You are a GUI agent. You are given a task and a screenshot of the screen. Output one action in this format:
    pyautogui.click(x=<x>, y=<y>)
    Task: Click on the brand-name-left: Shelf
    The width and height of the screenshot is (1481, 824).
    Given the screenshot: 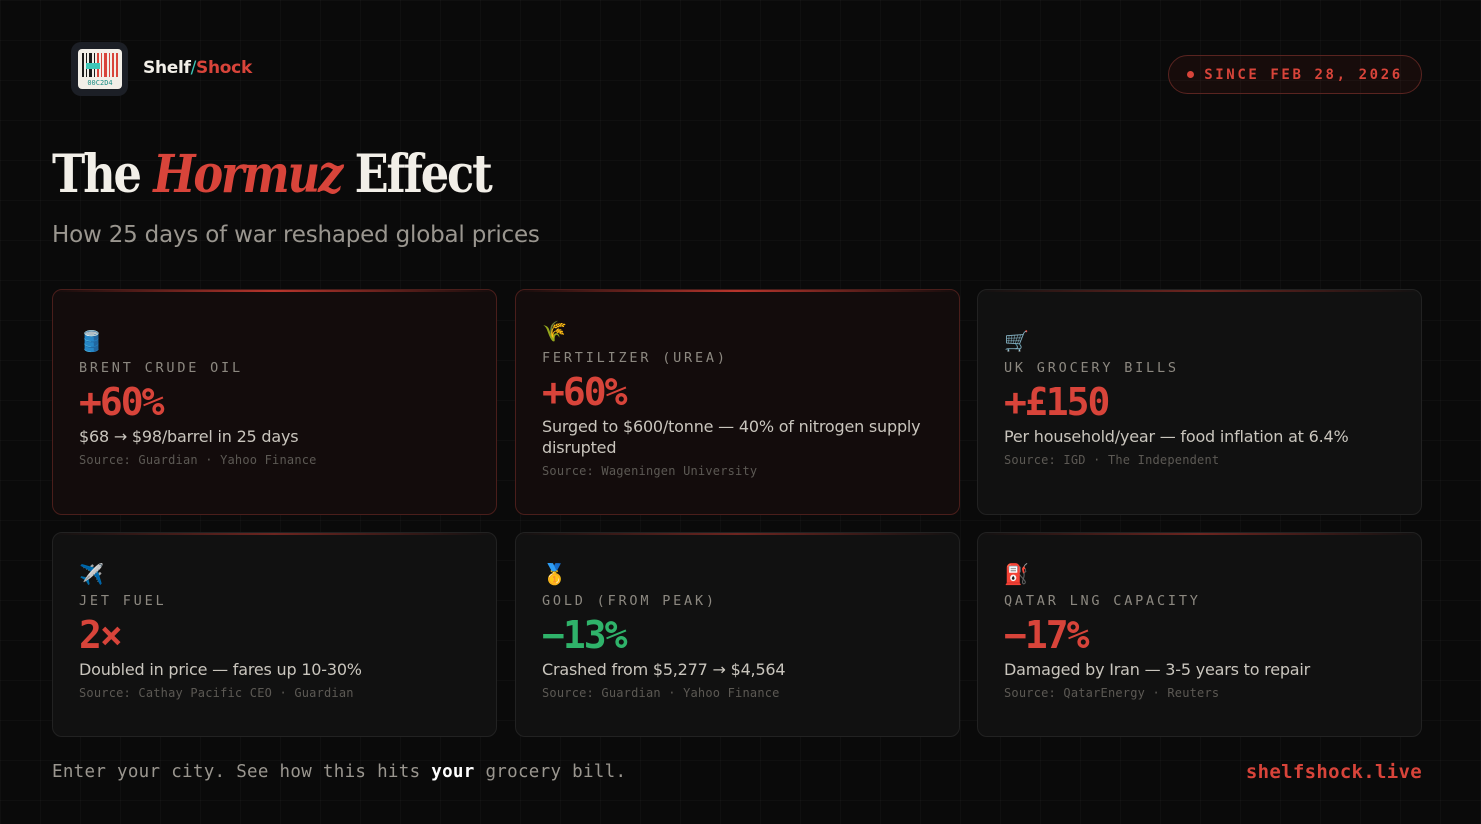 What is the action you would take?
    pyautogui.click(x=167, y=68)
    